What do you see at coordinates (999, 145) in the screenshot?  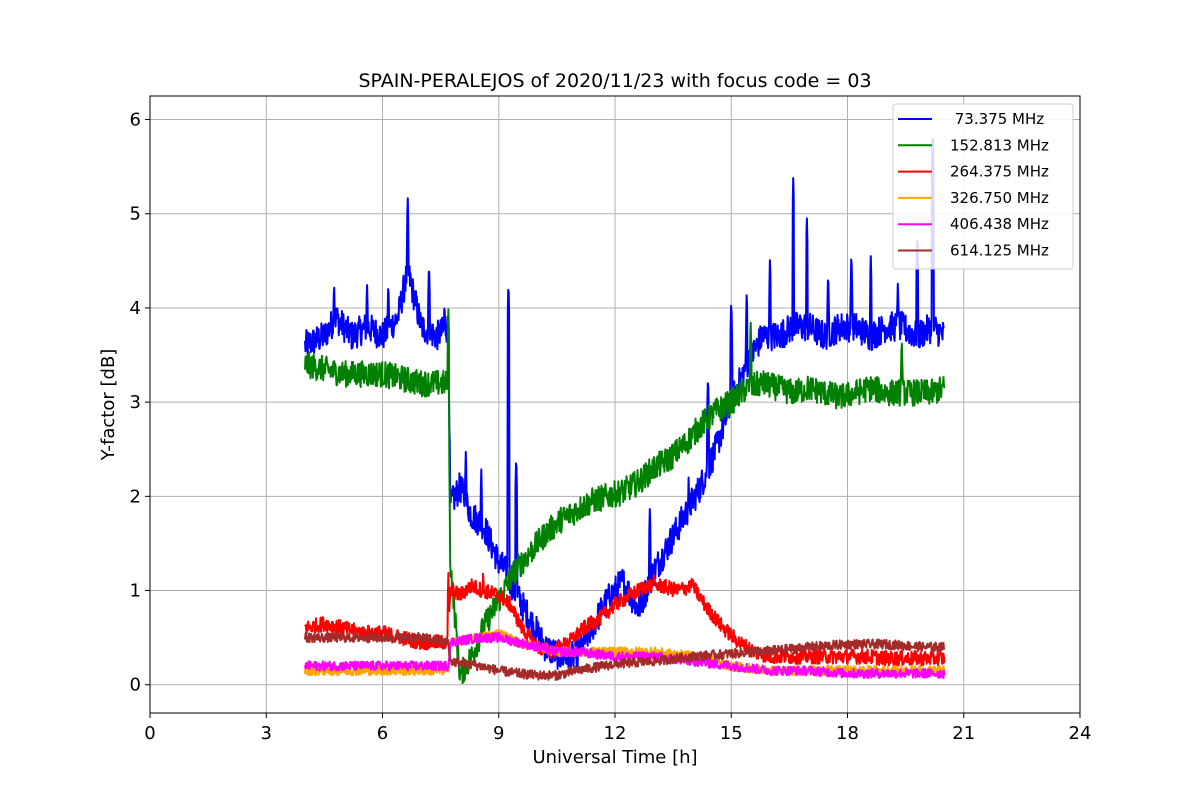 I see `legend-entry: 152.813 MHz` at bounding box center [999, 145].